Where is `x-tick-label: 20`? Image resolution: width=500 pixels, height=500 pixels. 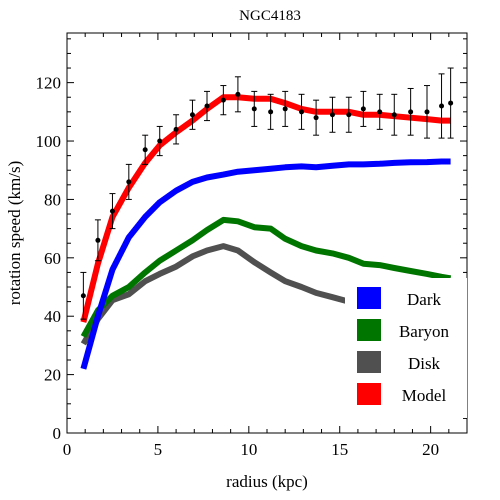 x-tick-label: 20 is located at coordinates (430, 449).